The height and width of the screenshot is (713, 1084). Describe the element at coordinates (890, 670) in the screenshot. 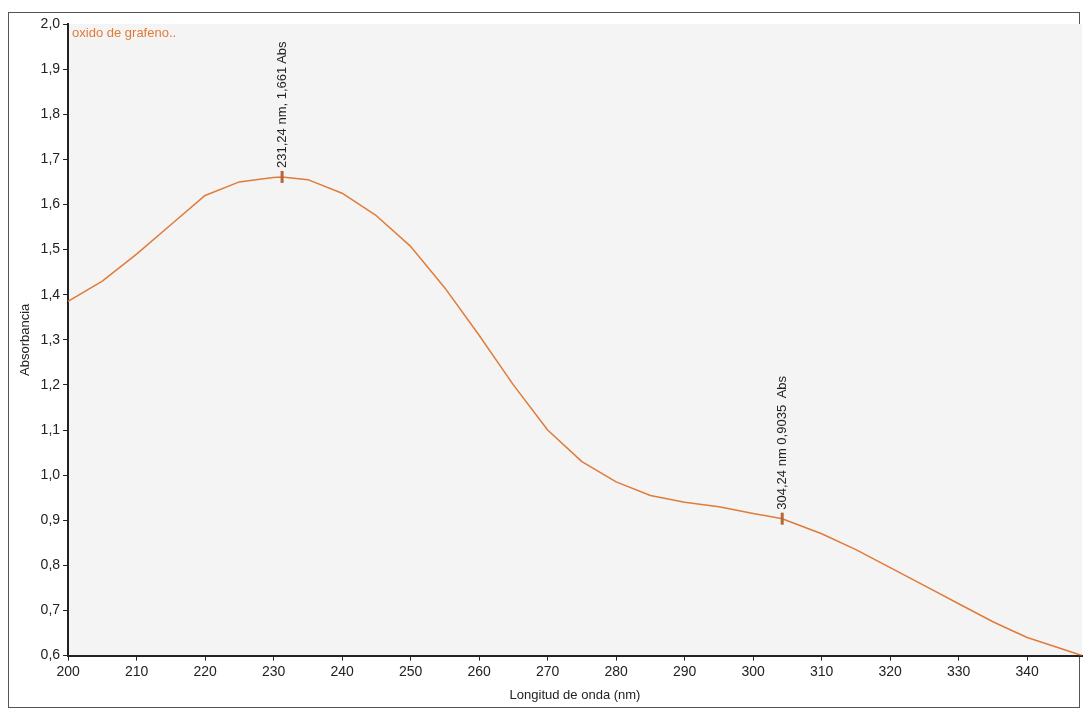

I see `x-tick-label: 320` at that location.